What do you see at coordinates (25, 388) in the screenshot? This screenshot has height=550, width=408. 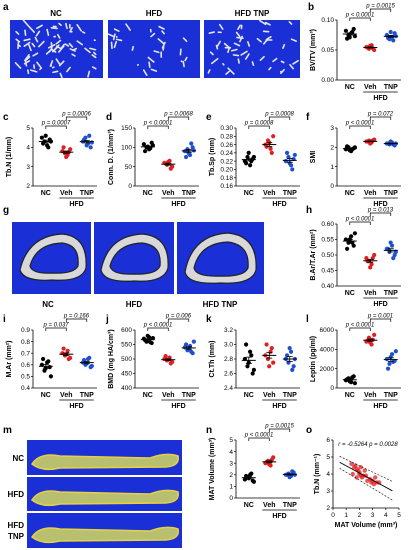 I see `y-tick-label: 0.4` at bounding box center [25, 388].